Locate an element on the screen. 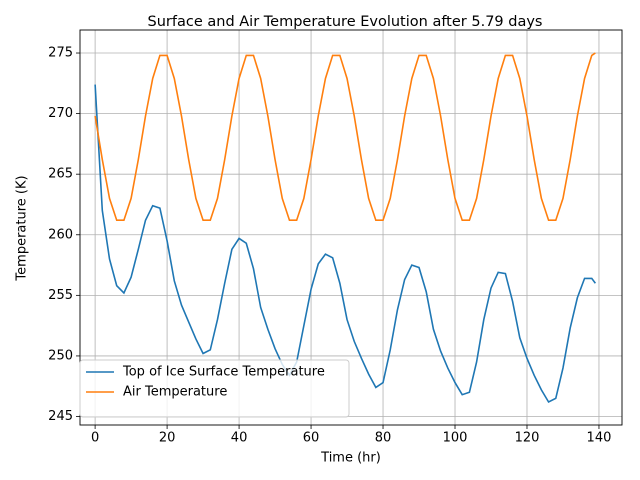 Image resolution: width=640 pixels, height=480 pixels. y-tick-label: 250 is located at coordinates (60, 355).